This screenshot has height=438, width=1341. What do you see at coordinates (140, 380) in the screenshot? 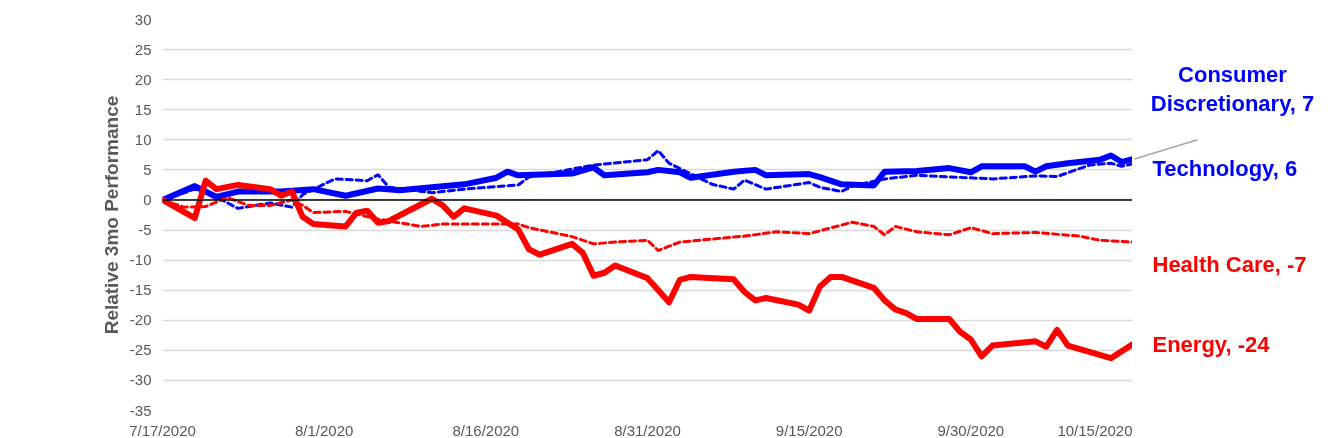
I see `y-tick-label: -30` at bounding box center [140, 380].